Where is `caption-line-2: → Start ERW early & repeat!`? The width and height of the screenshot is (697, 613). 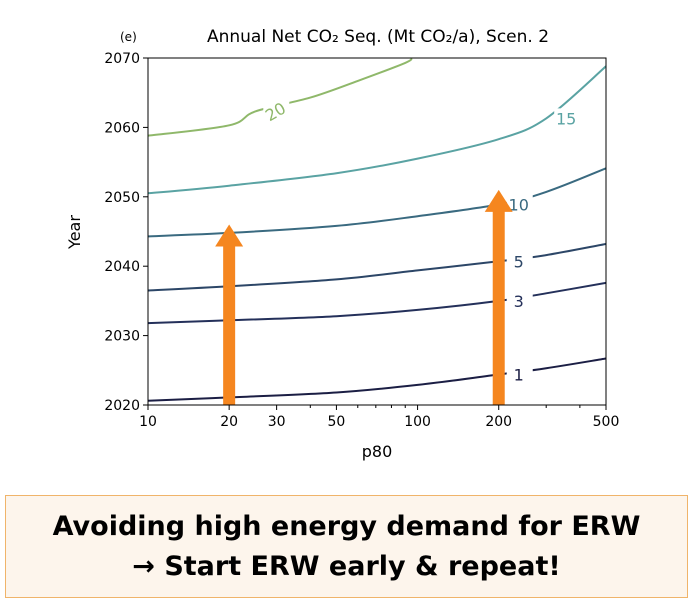 caption-line-2: → Start ERW early & repeat! is located at coordinates (346, 566).